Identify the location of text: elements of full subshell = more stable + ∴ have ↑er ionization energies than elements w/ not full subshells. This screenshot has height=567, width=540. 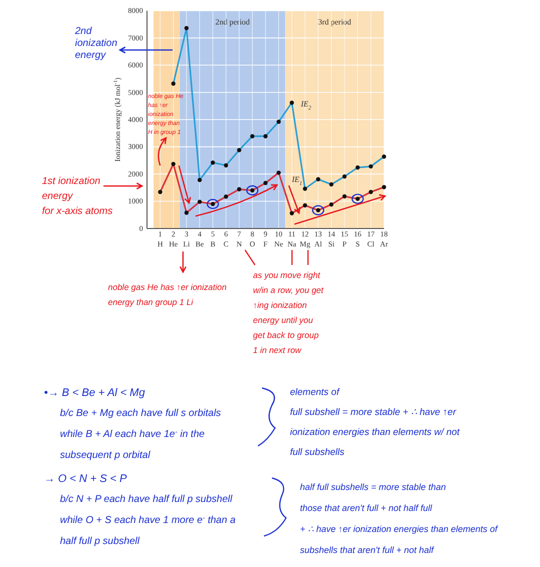
(375, 422).